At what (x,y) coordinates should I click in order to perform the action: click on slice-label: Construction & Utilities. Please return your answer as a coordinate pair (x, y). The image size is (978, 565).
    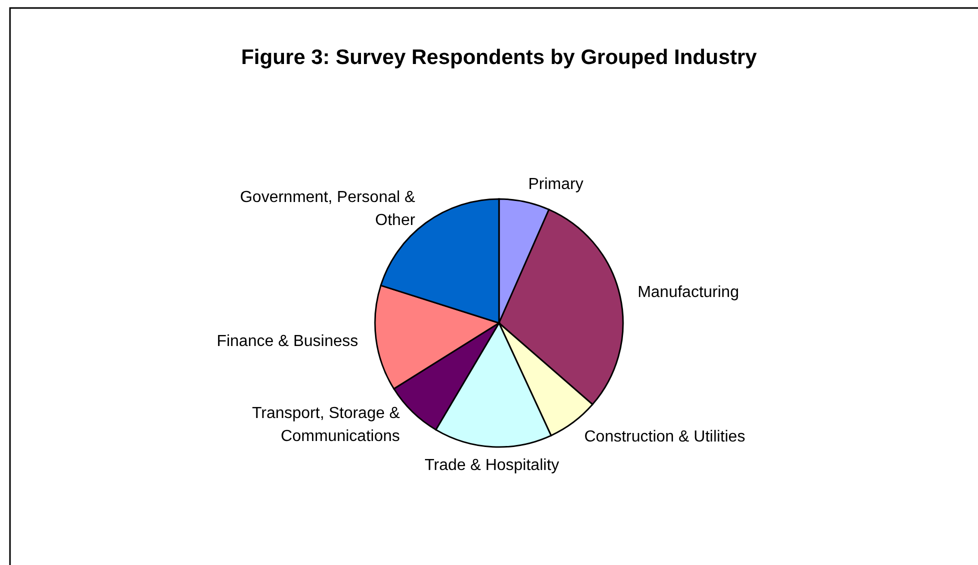
    Looking at the image, I should click on (665, 437).